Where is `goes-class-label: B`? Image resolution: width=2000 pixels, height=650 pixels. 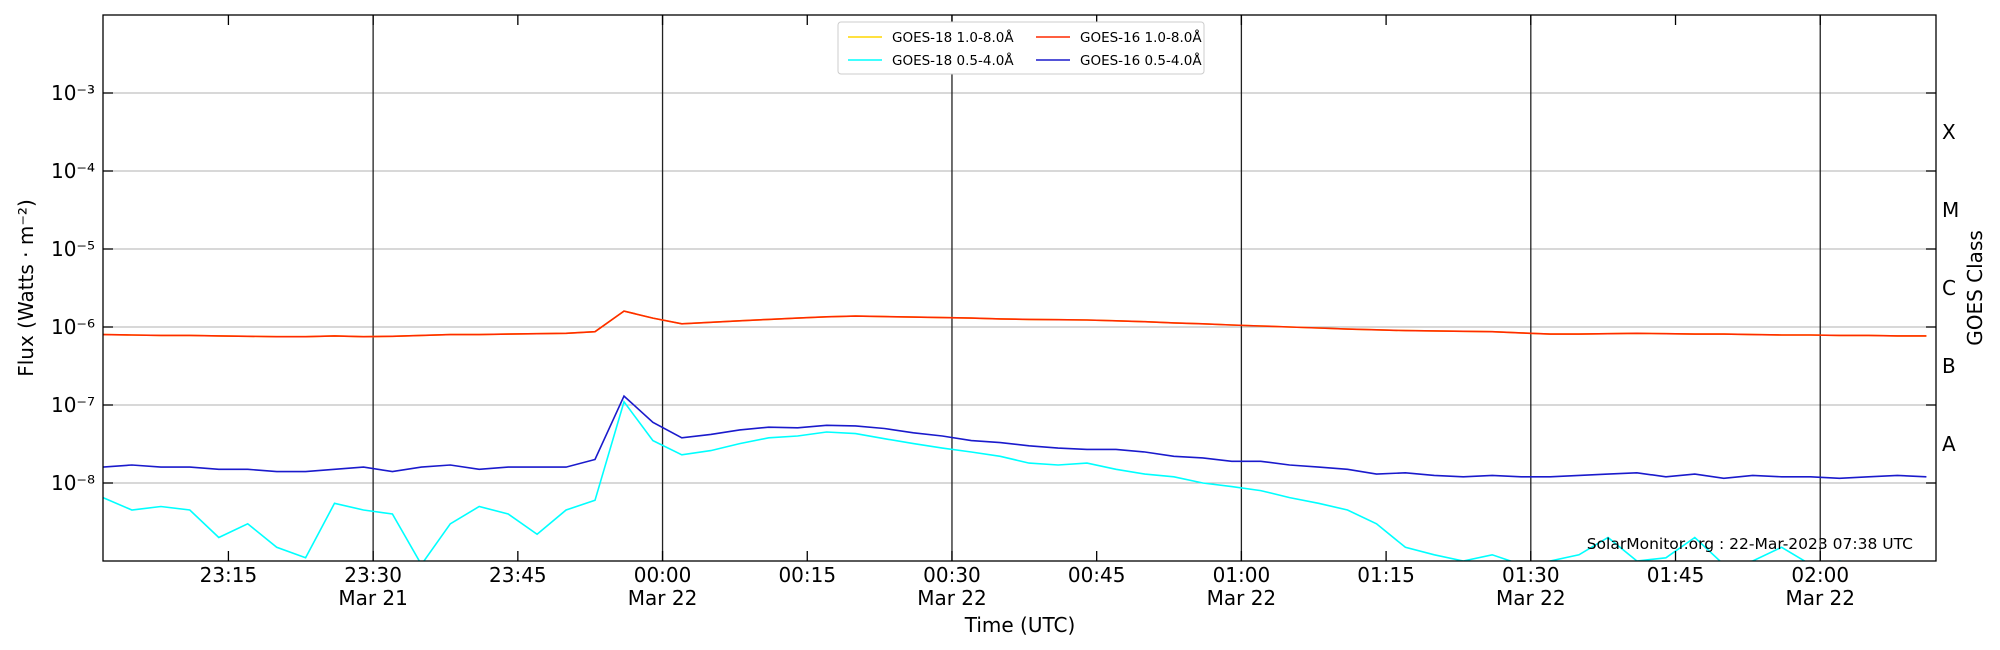
goes-class-label: B is located at coordinates (1949, 366).